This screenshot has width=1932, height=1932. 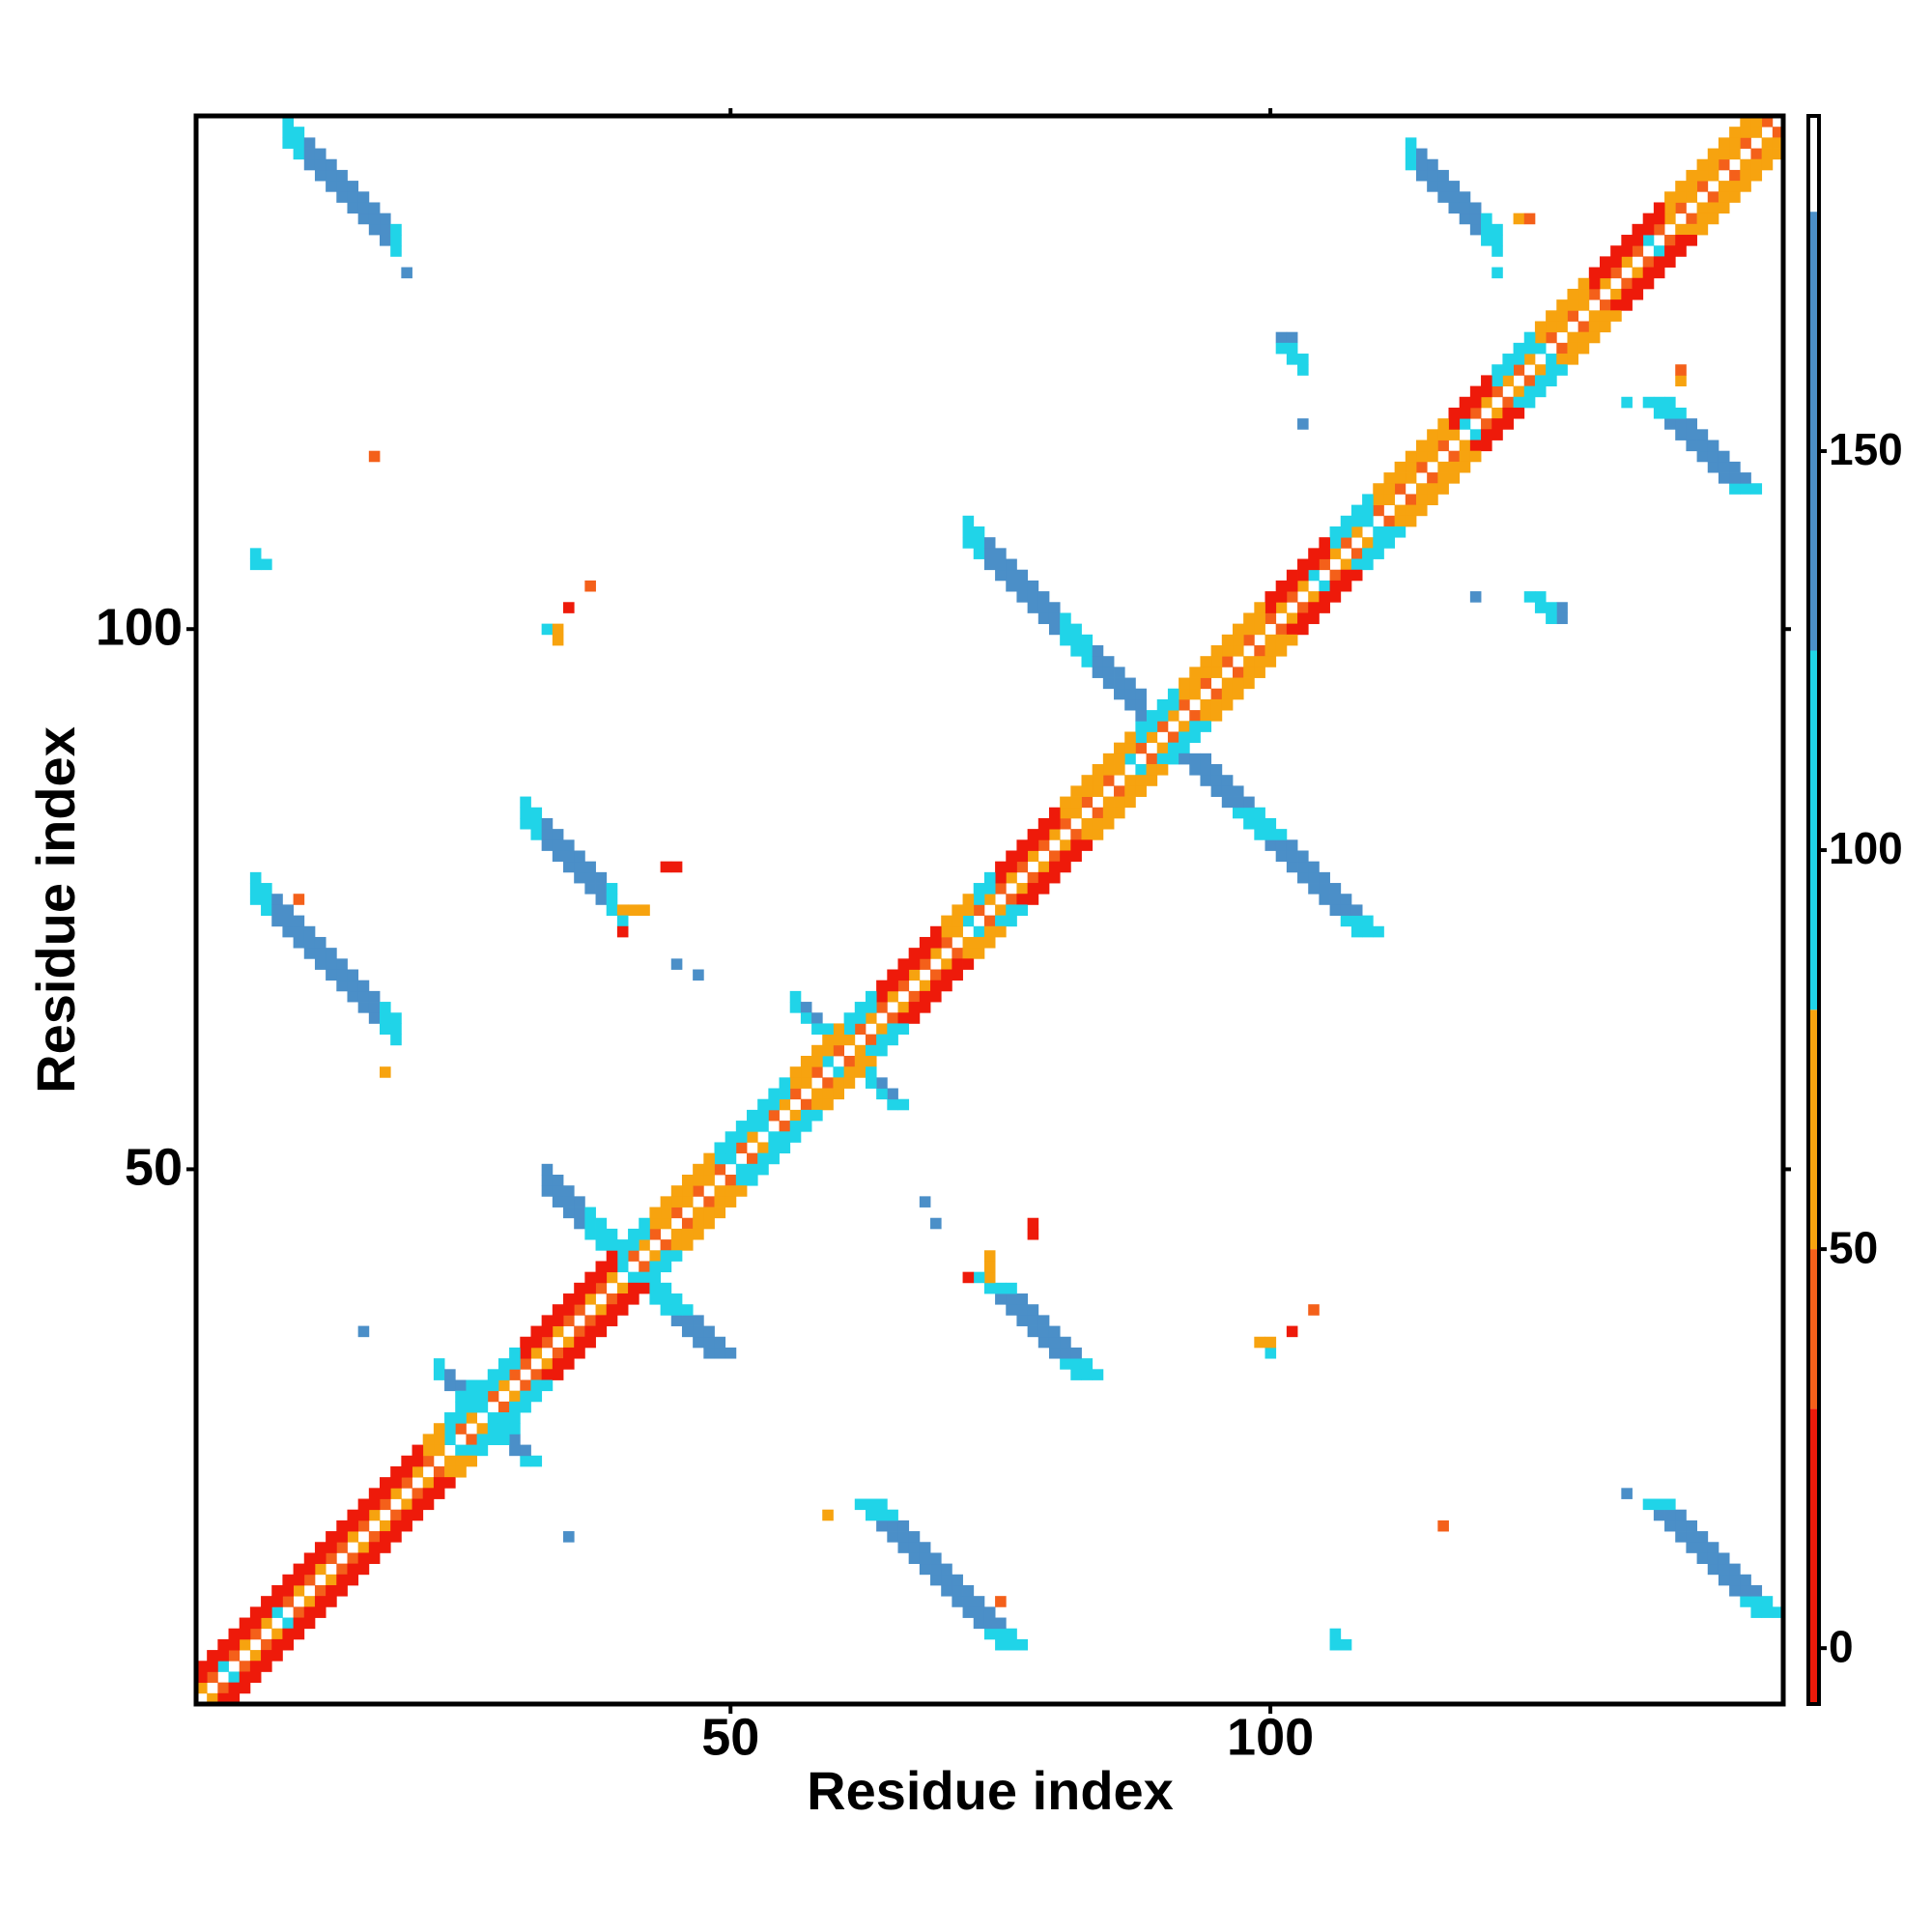 What do you see at coordinates (1270, 1737) in the screenshot?
I see `x-tick-label: 100` at bounding box center [1270, 1737].